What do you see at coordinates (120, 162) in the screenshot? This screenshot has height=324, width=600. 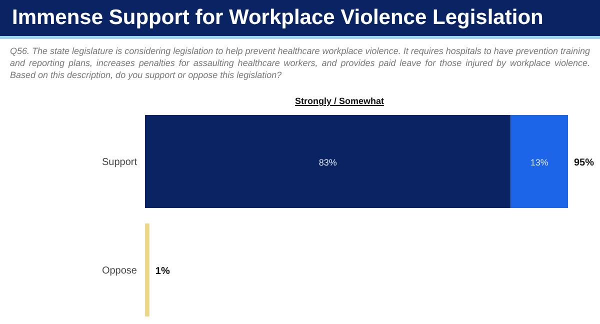 I see `y-tick-label: Support` at bounding box center [120, 162].